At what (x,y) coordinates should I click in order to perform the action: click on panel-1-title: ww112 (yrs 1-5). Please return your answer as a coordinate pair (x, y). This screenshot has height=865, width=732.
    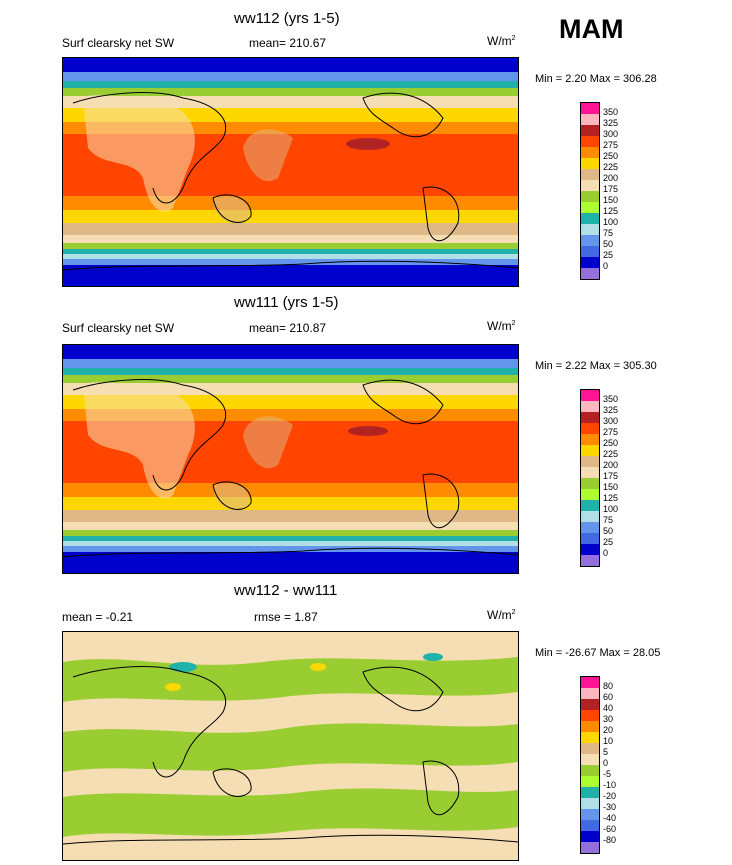
    Looking at the image, I should click on (287, 18).